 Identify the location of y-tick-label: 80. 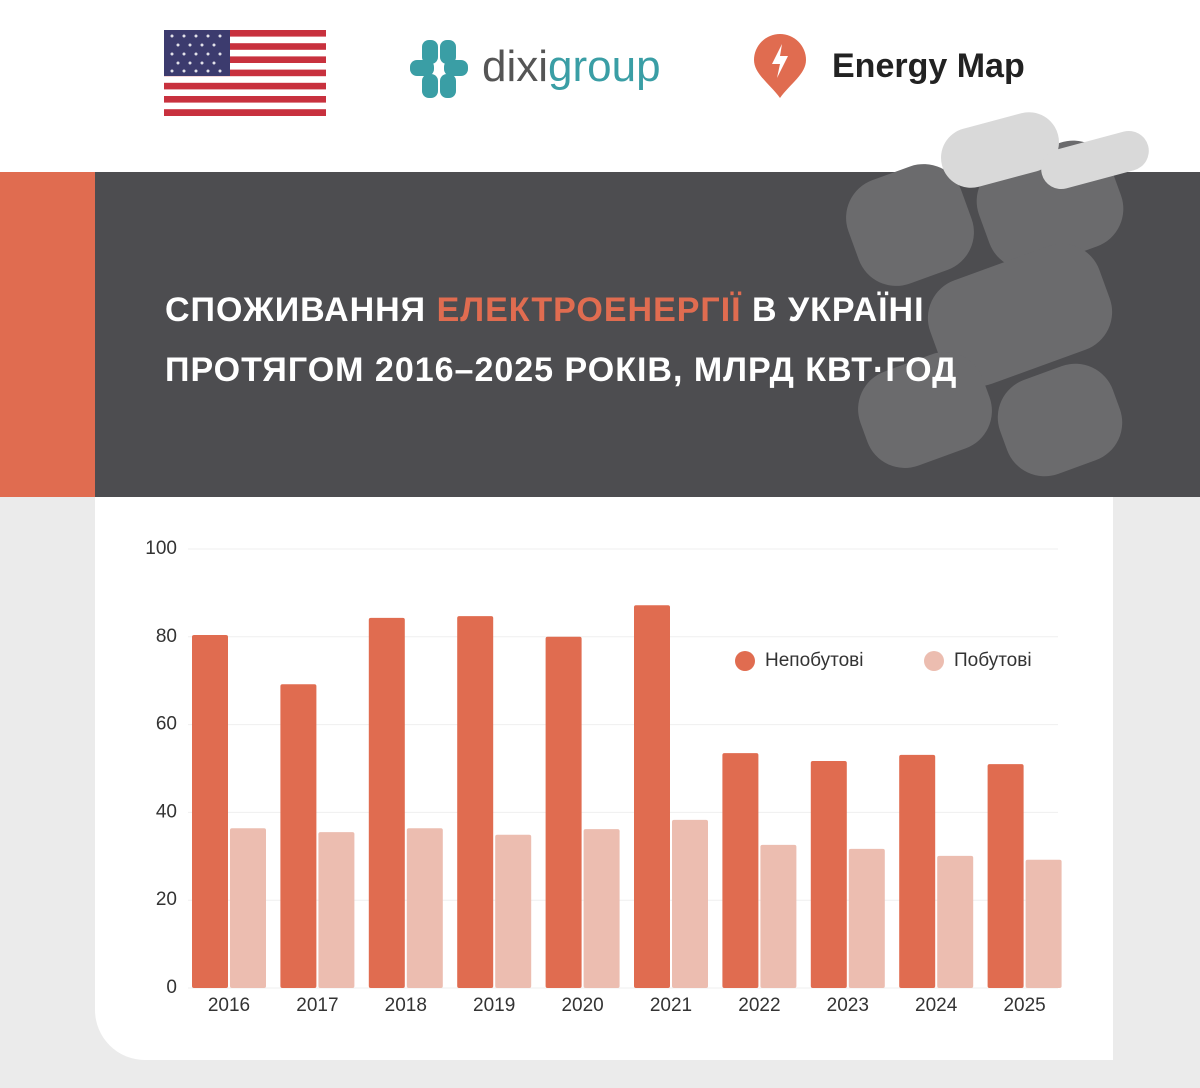
(166, 636).